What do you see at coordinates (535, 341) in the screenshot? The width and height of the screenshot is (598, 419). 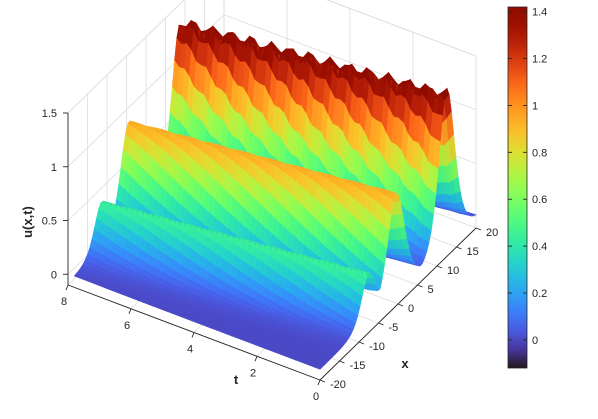 I see `colorbar-tick-label: 0` at bounding box center [535, 341].